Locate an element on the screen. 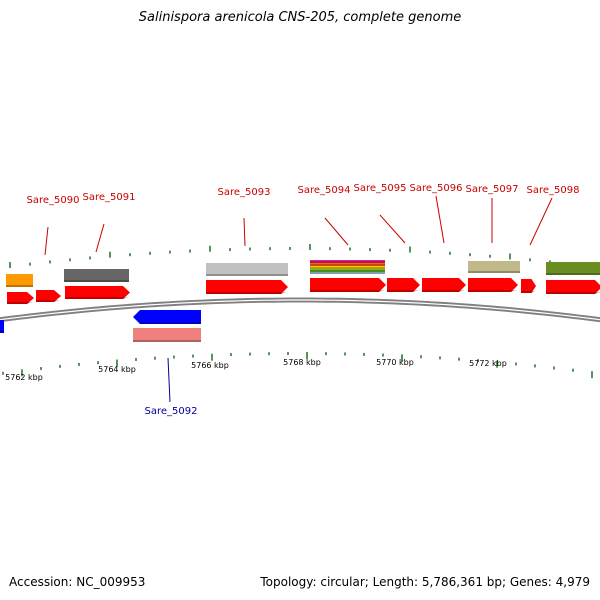 This screenshot has height=600, width=600. kbp-position-label: 5764 kbp is located at coordinates (117, 369).